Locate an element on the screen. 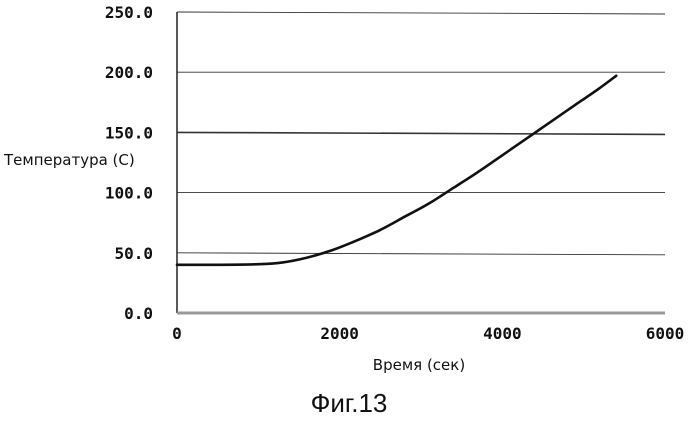 The image size is (700, 421). y-tick-label: 100.0 is located at coordinates (129, 193).